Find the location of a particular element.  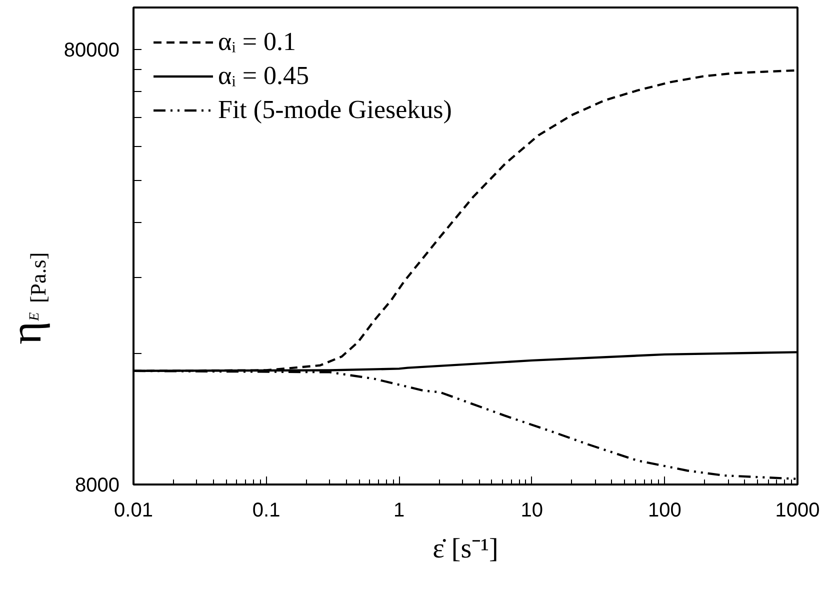

x-axis-title: ε̇ [s⁻¹] is located at coordinates (465, 549).